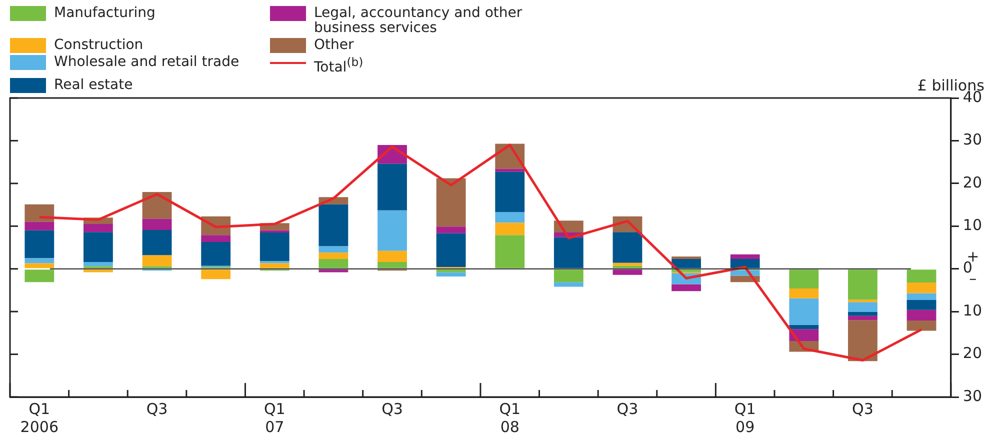 This screenshot has height=441, width=990. Describe the element at coordinates (510, 418) in the screenshot. I see `x-tick-label: Q1 08` at that location.